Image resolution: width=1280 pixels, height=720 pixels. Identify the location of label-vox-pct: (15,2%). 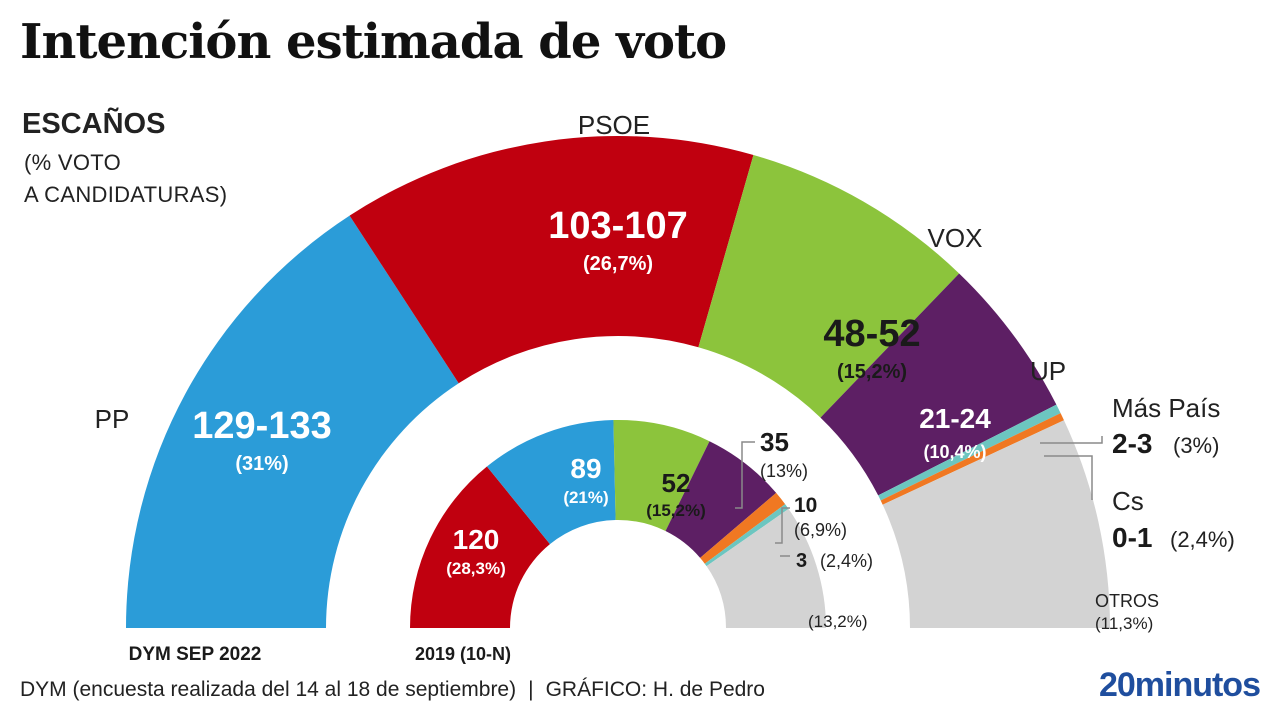
(872, 372).